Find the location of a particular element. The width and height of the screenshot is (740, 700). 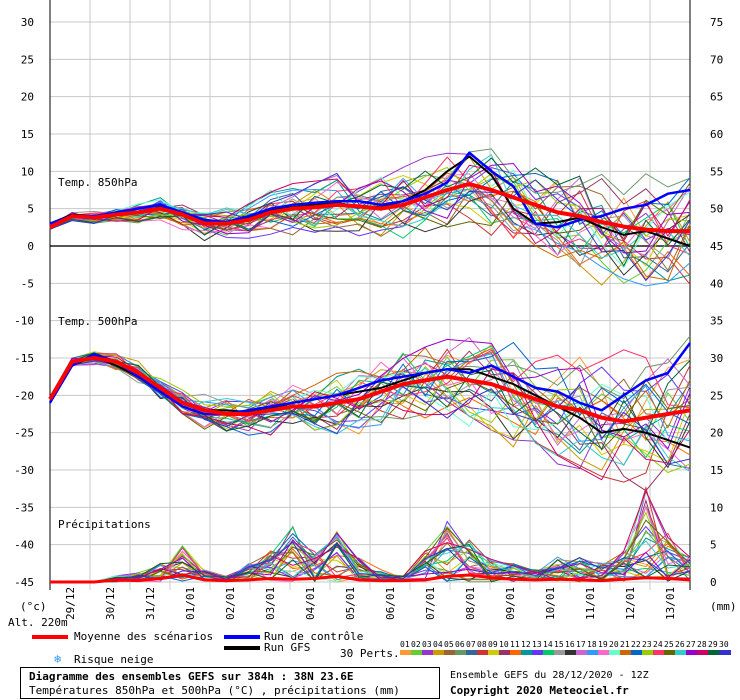

x-tick-label: 09/01 is located at coordinates (510, 603).